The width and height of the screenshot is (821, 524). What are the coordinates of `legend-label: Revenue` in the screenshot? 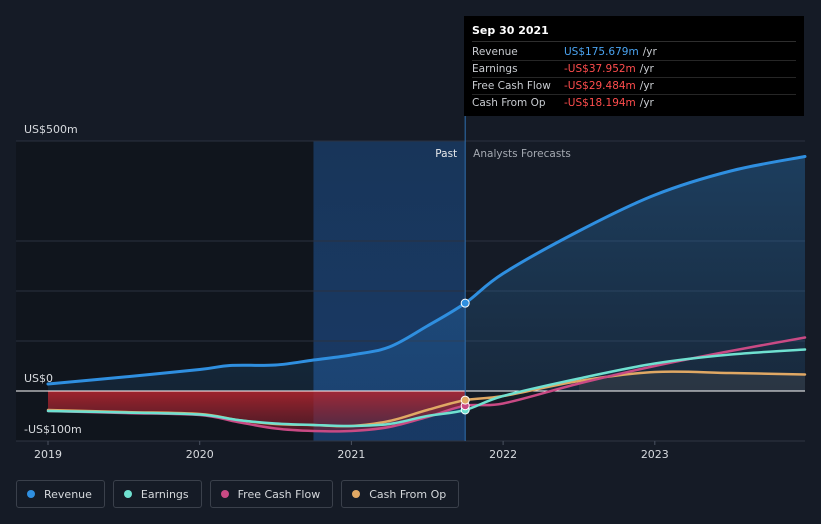 It's located at (68, 494).